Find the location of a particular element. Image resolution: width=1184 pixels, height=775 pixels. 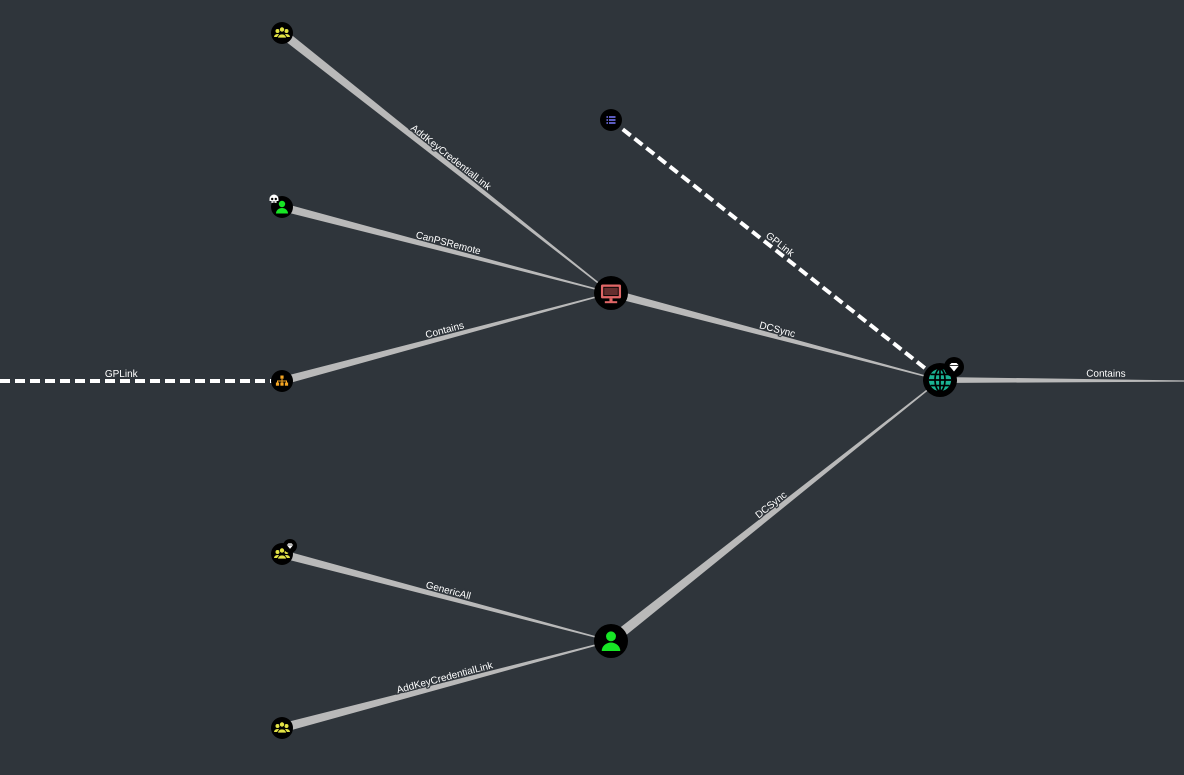

monitor-icon is located at coordinates (611, 294).